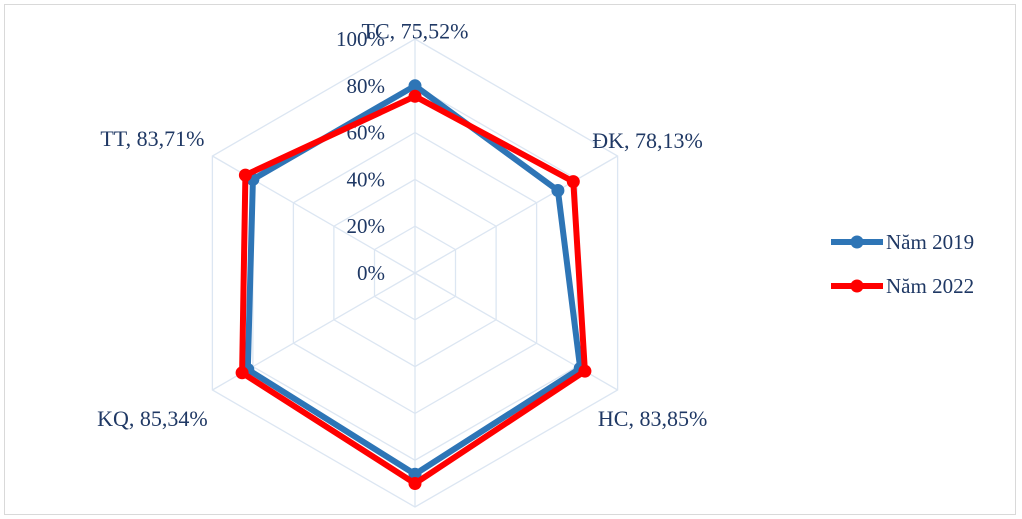 Image resolution: width=1022 pixels, height=519 pixels. What do you see at coordinates (152, 418) in the screenshot?
I see `category-label: KQ, 85,34%` at bounding box center [152, 418].